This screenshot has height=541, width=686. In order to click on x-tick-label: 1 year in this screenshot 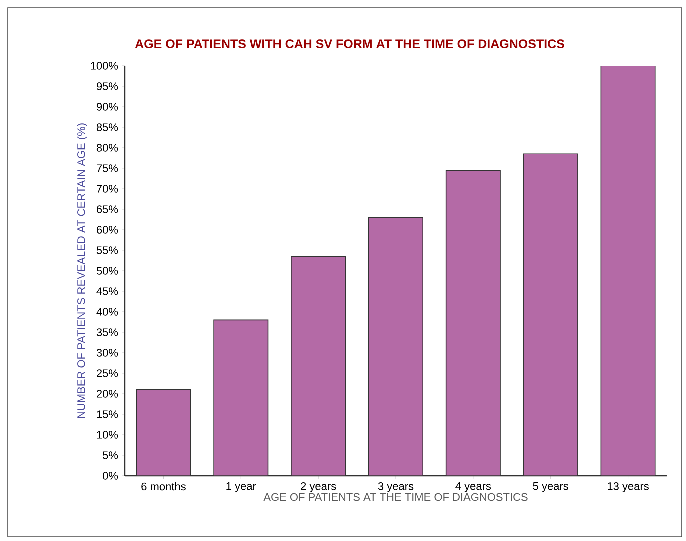, I will do `click(241, 487)`.